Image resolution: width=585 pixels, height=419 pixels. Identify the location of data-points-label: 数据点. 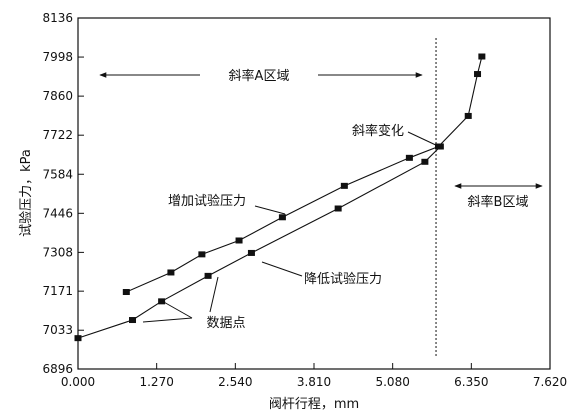
(225, 323).